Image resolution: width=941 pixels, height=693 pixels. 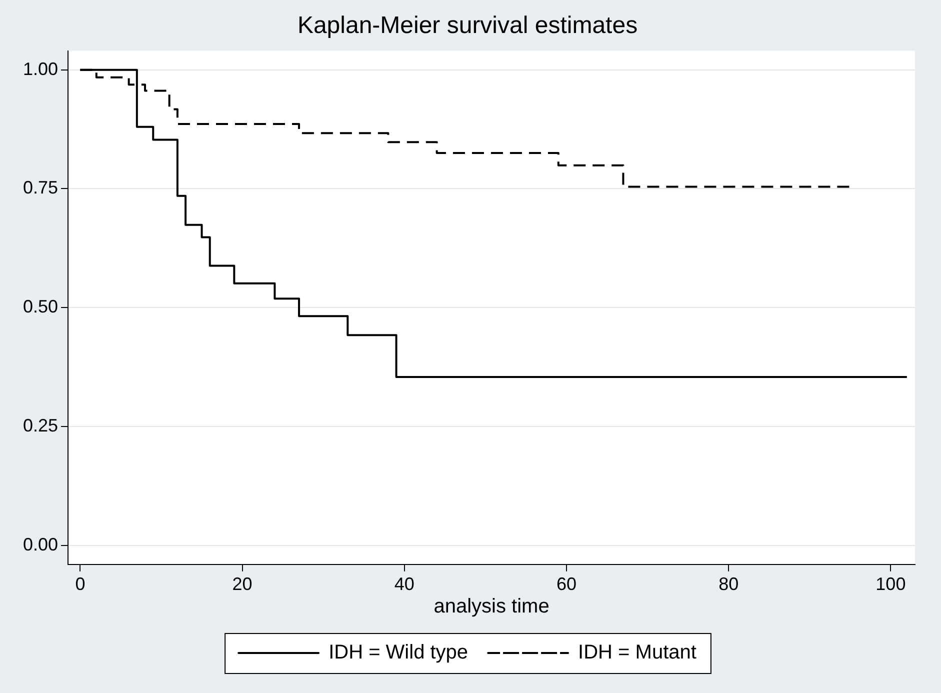 I want to click on y-tick-label: 0.00, so click(x=40, y=544).